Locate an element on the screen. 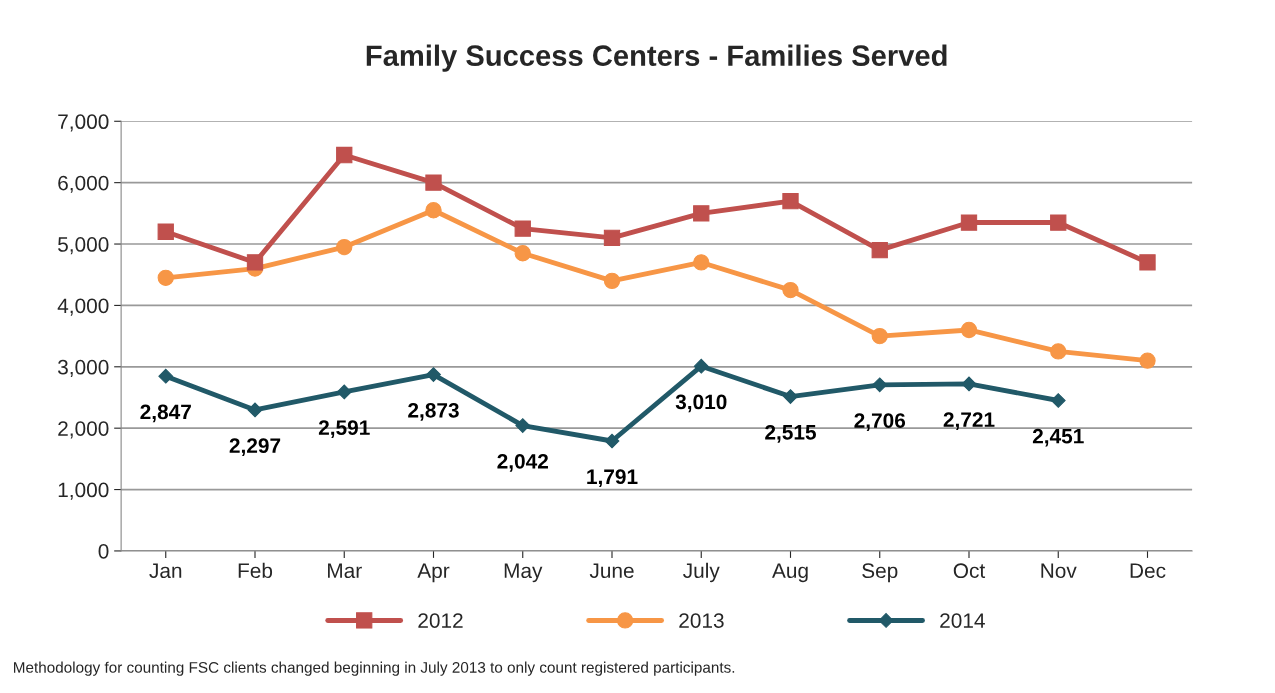 Image resolution: width=1275 pixels, height=693 pixels. y-tick-label: 1,000 is located at coordinates (83, 491).